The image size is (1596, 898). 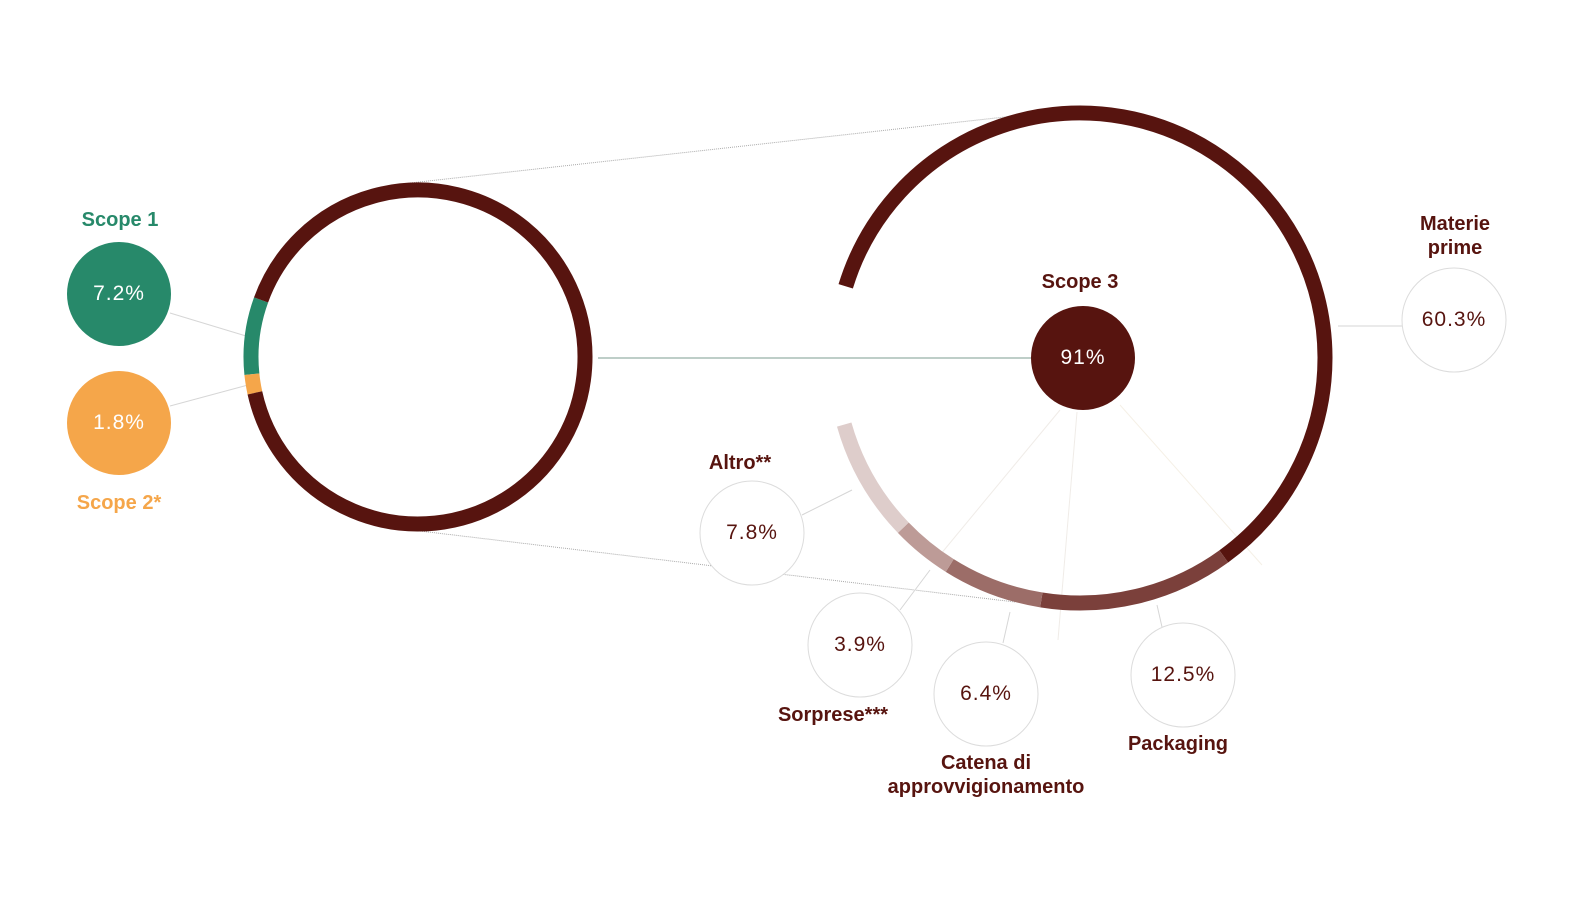 I want to click on value-label: 3.9%, so click(x=860, y=644).